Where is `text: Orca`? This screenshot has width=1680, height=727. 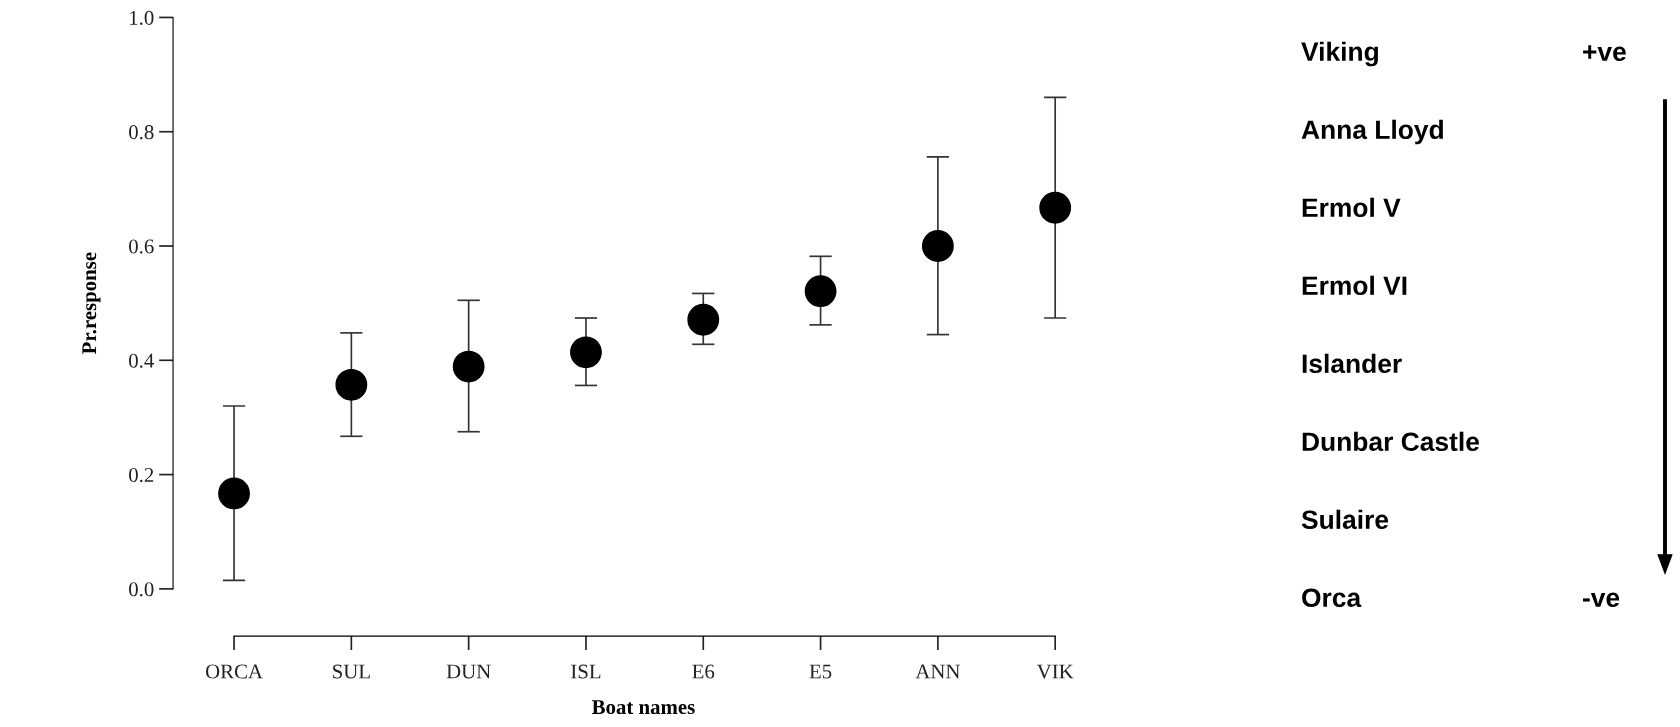 text: Orca is located at coordinates (1332, 598).